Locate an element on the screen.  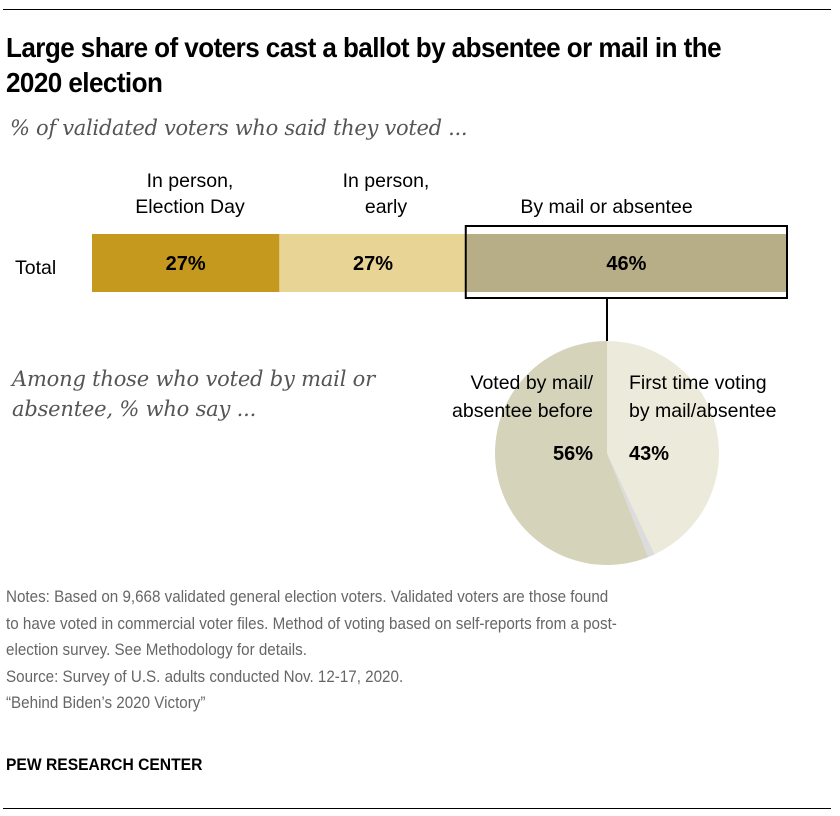
bar-value-label: 46% is located at coordinates (626, 264).